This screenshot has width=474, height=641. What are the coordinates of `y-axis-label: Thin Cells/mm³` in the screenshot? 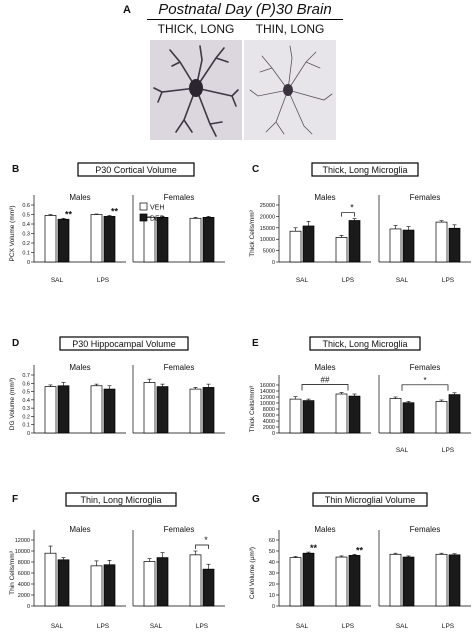 It's located at (12, 572).